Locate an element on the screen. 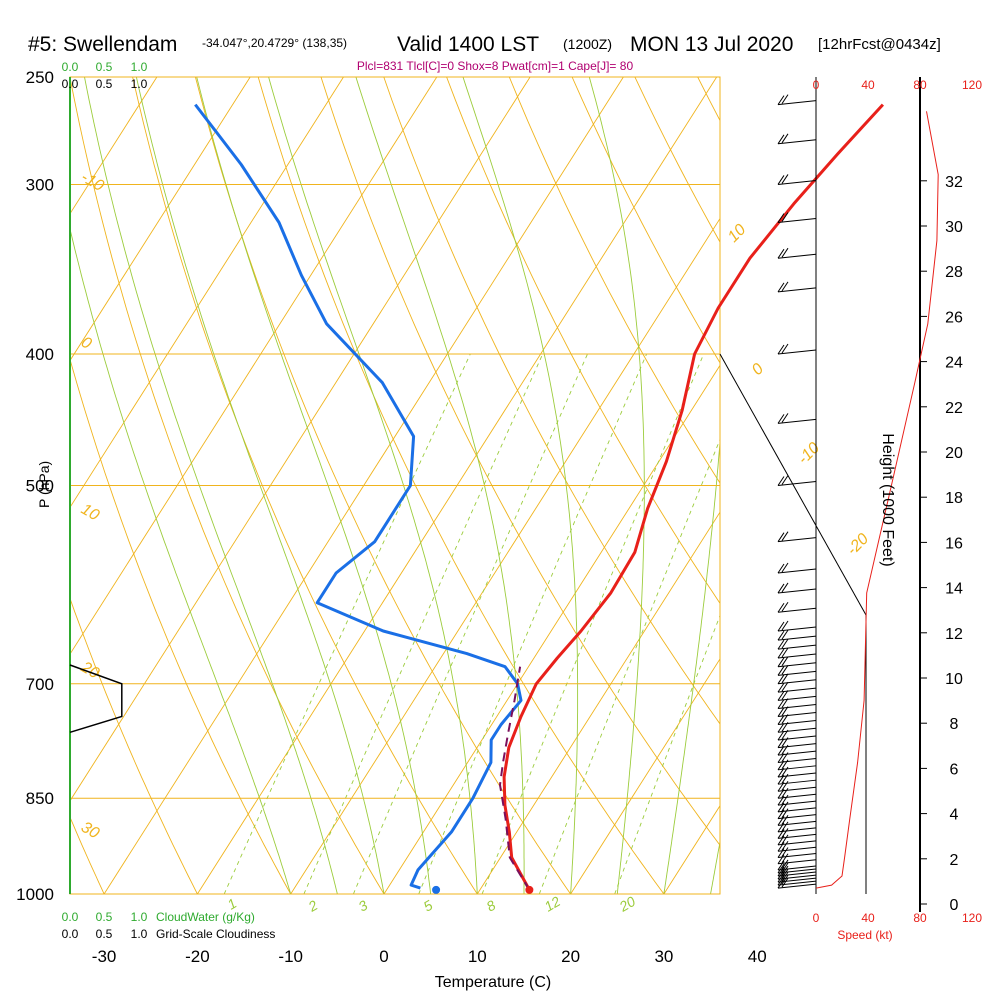  pressure-tick-label: 300 is located at coordinates (40, 184).